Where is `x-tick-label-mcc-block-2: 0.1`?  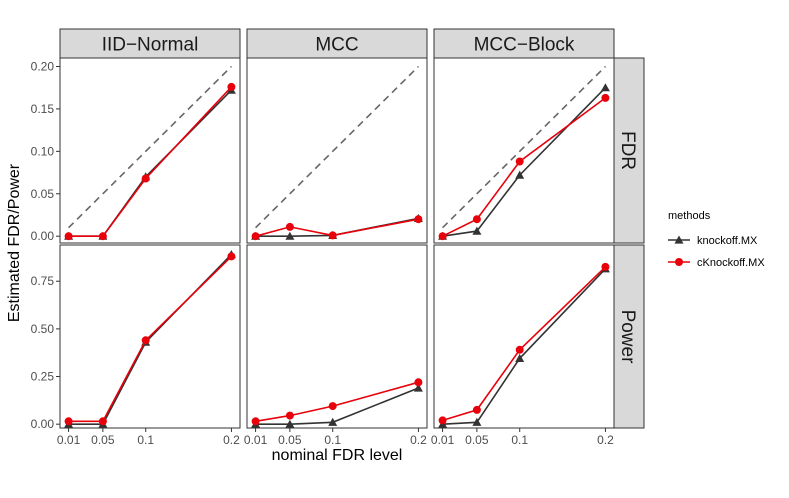 x-tick-label-mcc-block-2: 0.1 is located at coordinates (519, 440).